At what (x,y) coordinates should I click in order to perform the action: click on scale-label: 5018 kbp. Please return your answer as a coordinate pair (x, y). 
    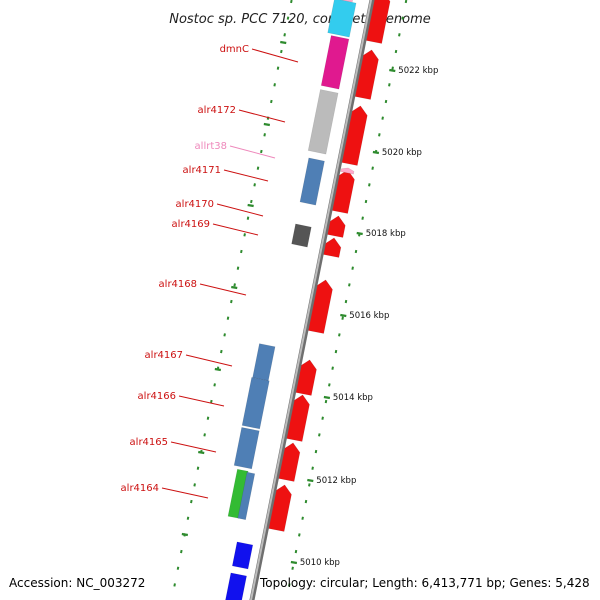
    Looking at the image, I should click on (386, 234).